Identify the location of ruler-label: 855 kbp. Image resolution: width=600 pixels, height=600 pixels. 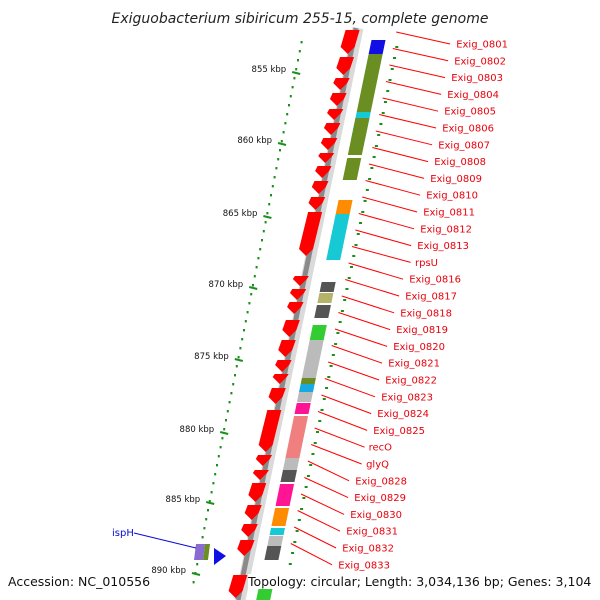
(269, 70).